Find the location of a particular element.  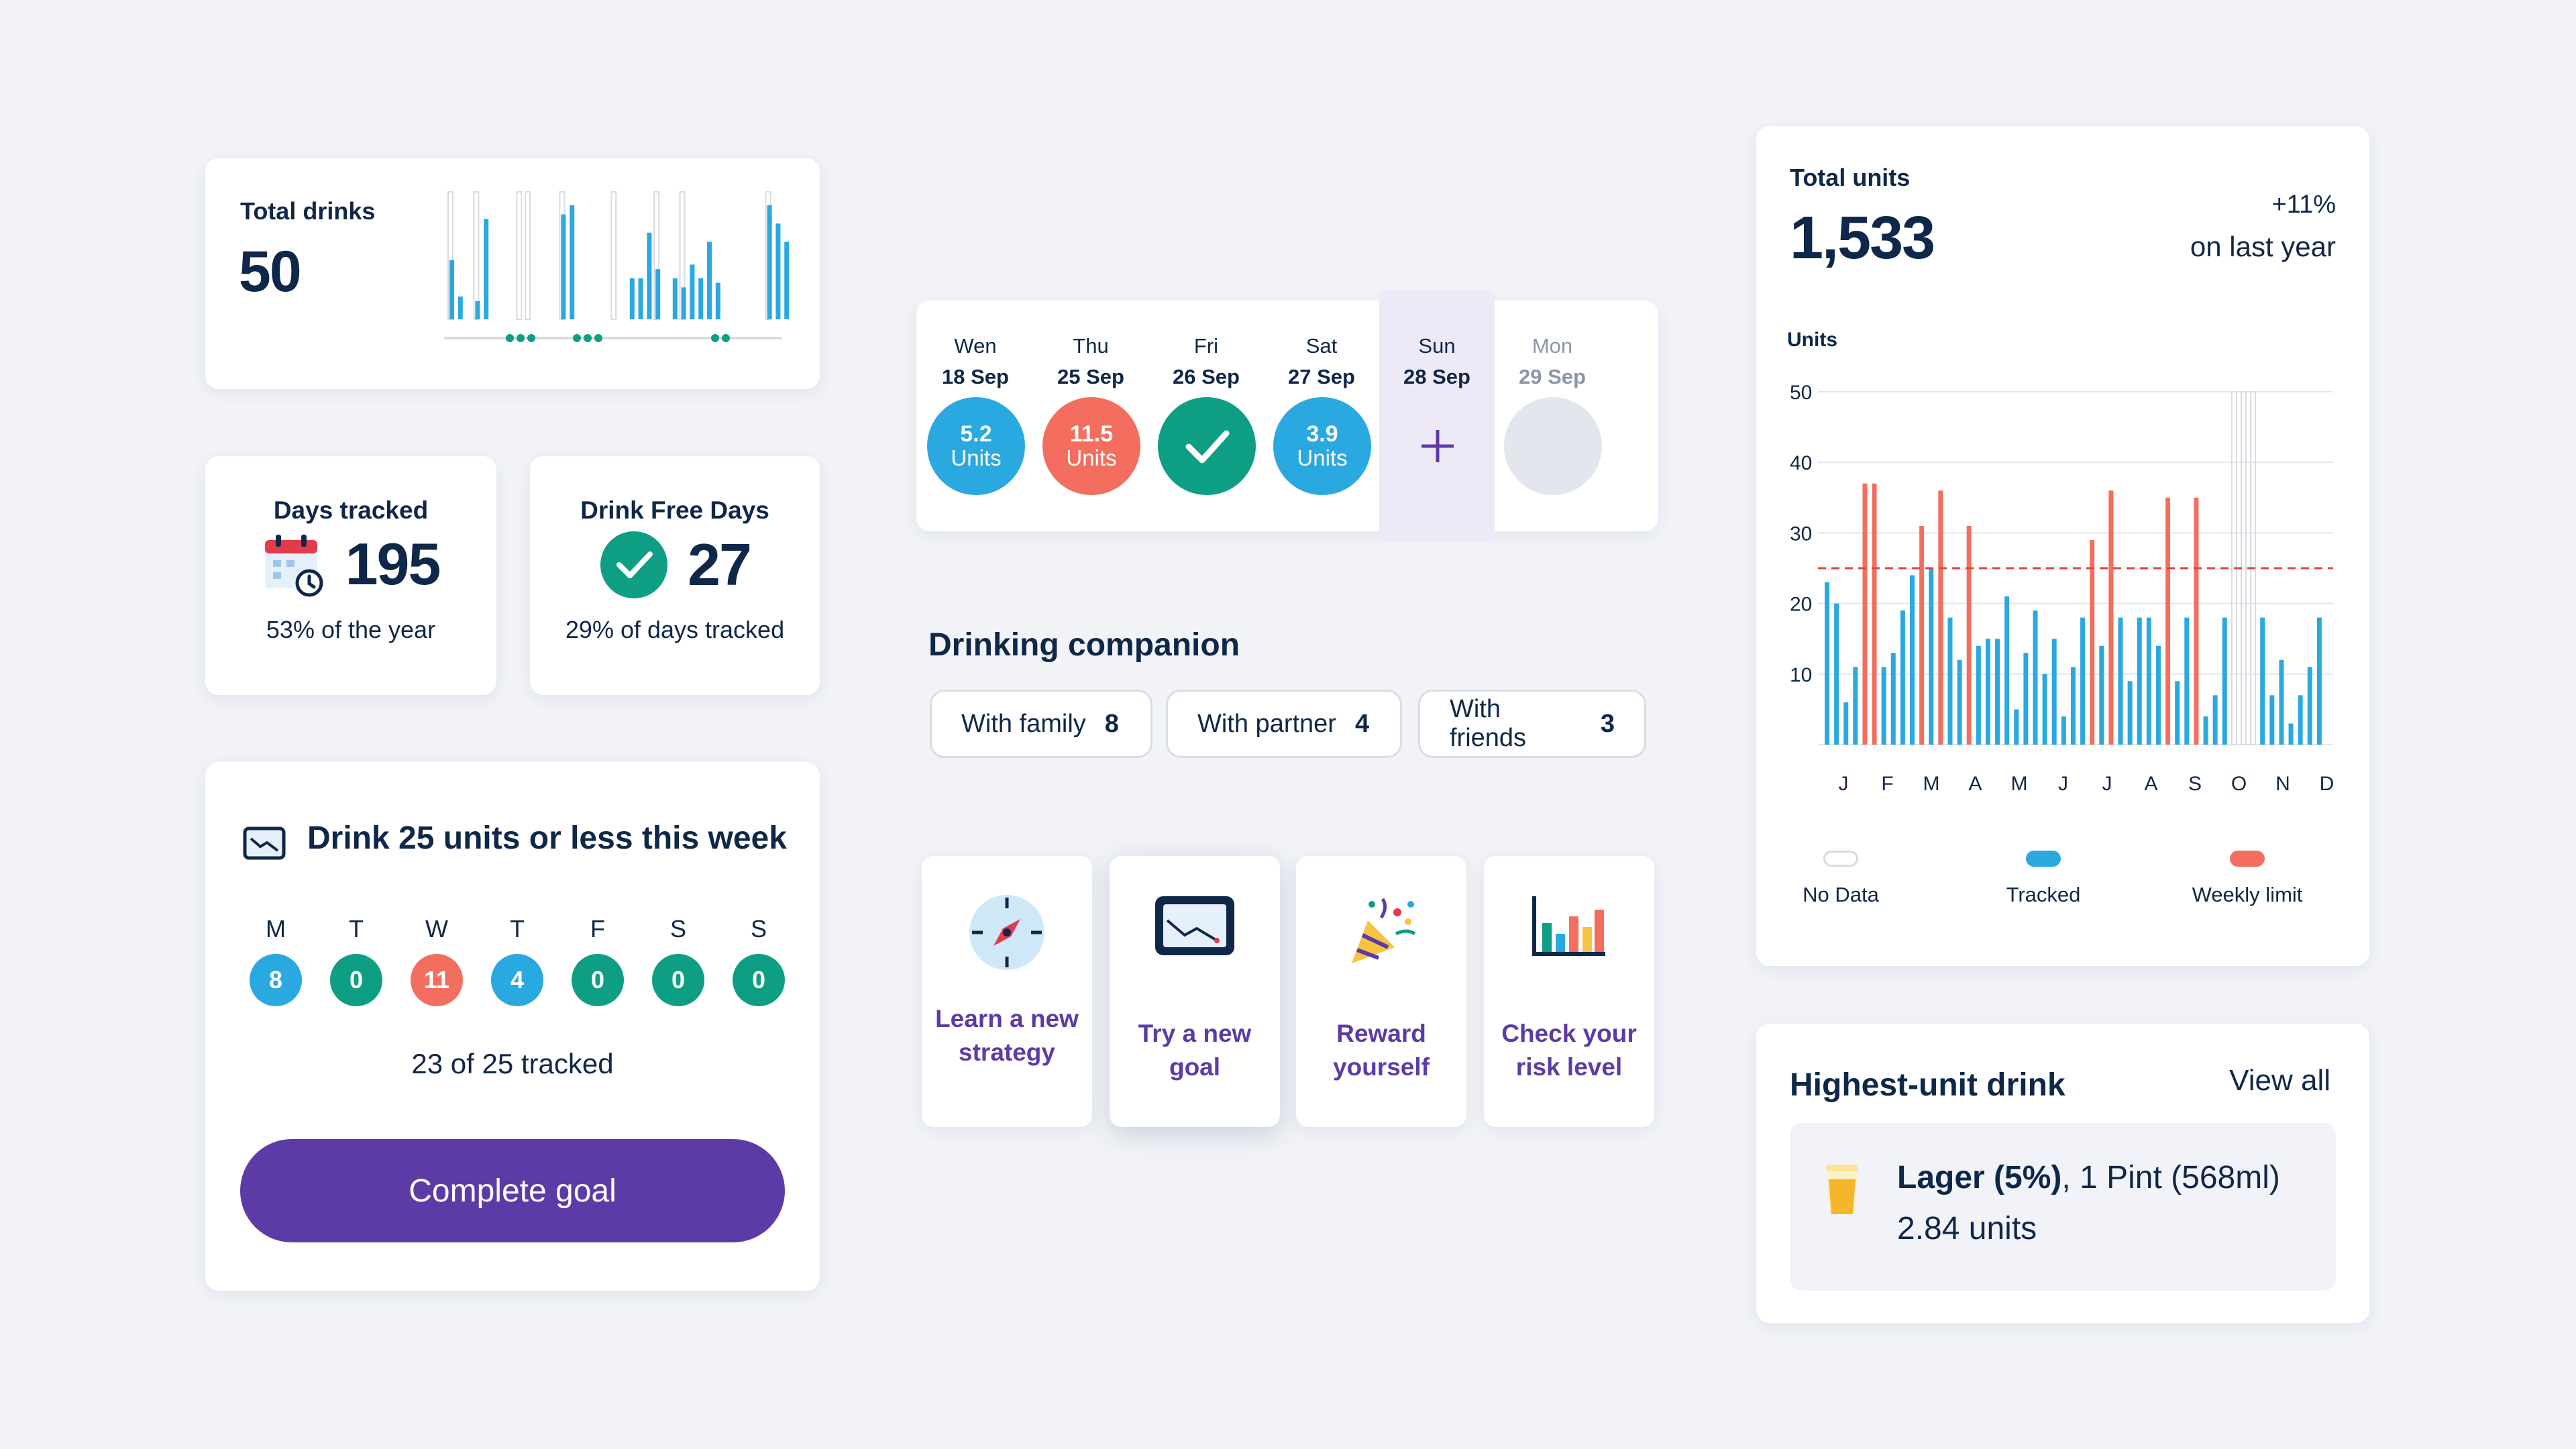

goal-tracked-text: 23 of 25 tracked is located at coordinates (512, 1063).